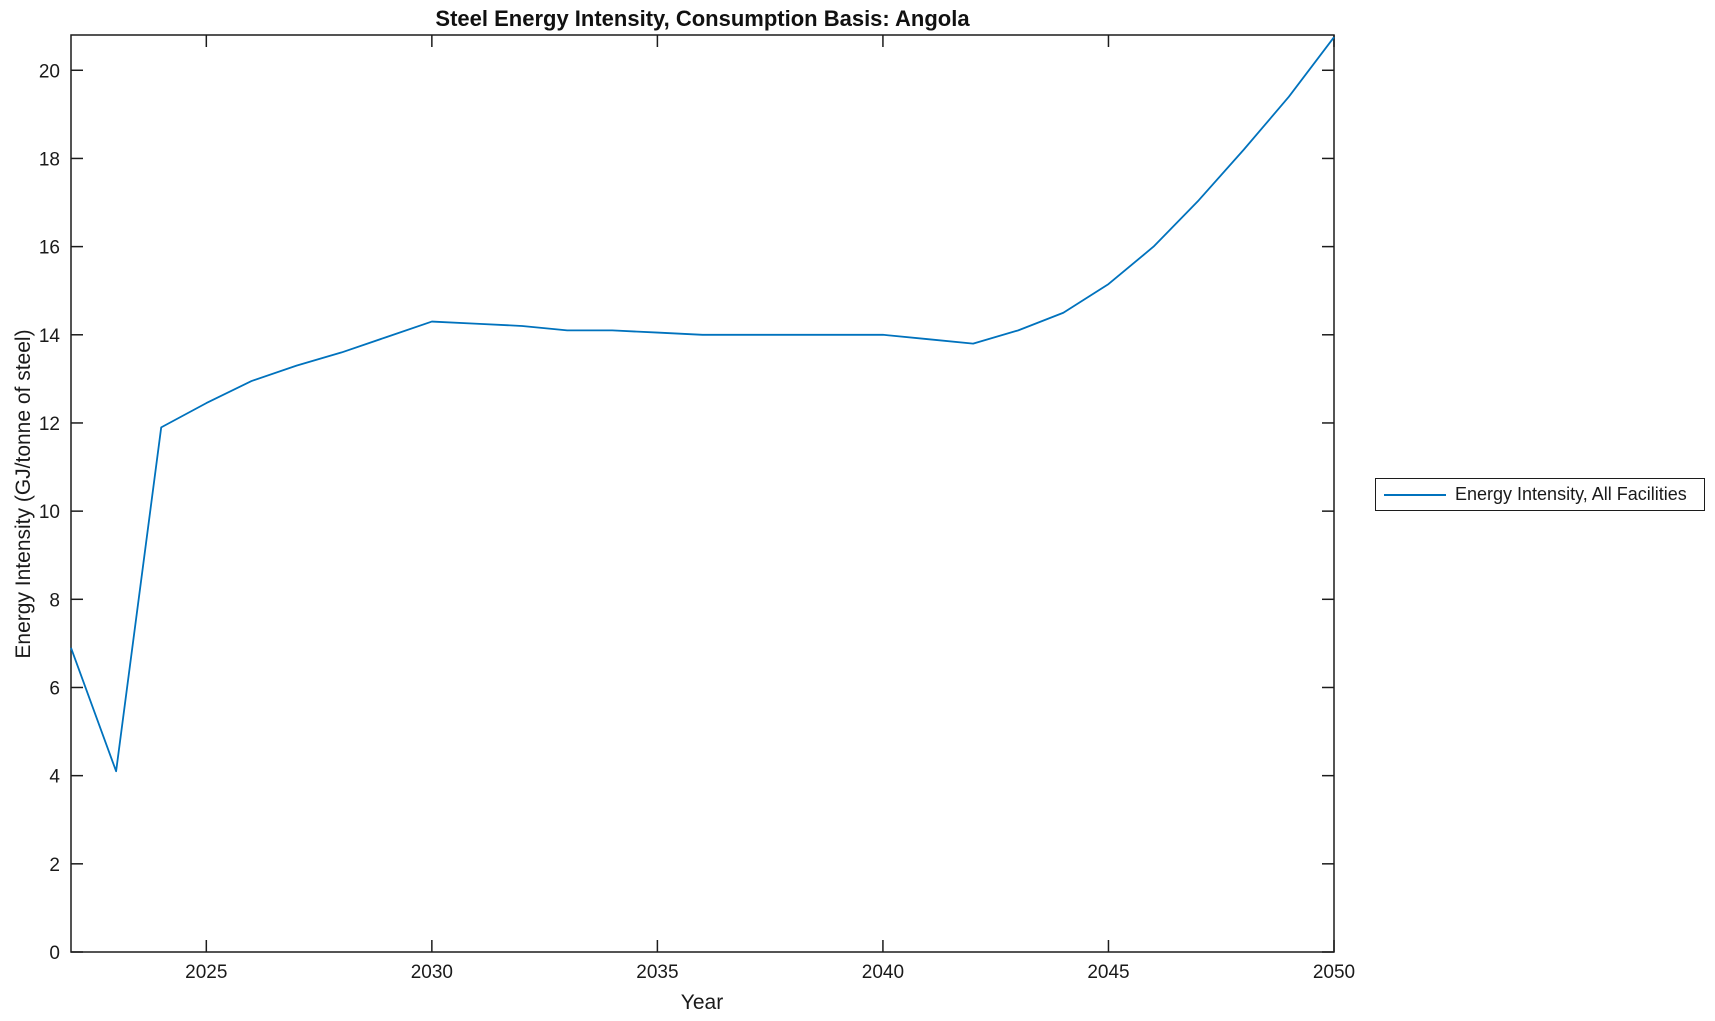 This screenshot has width=1715, height=1021. I want to click on y-tick-label: 10, so click(49, 512).